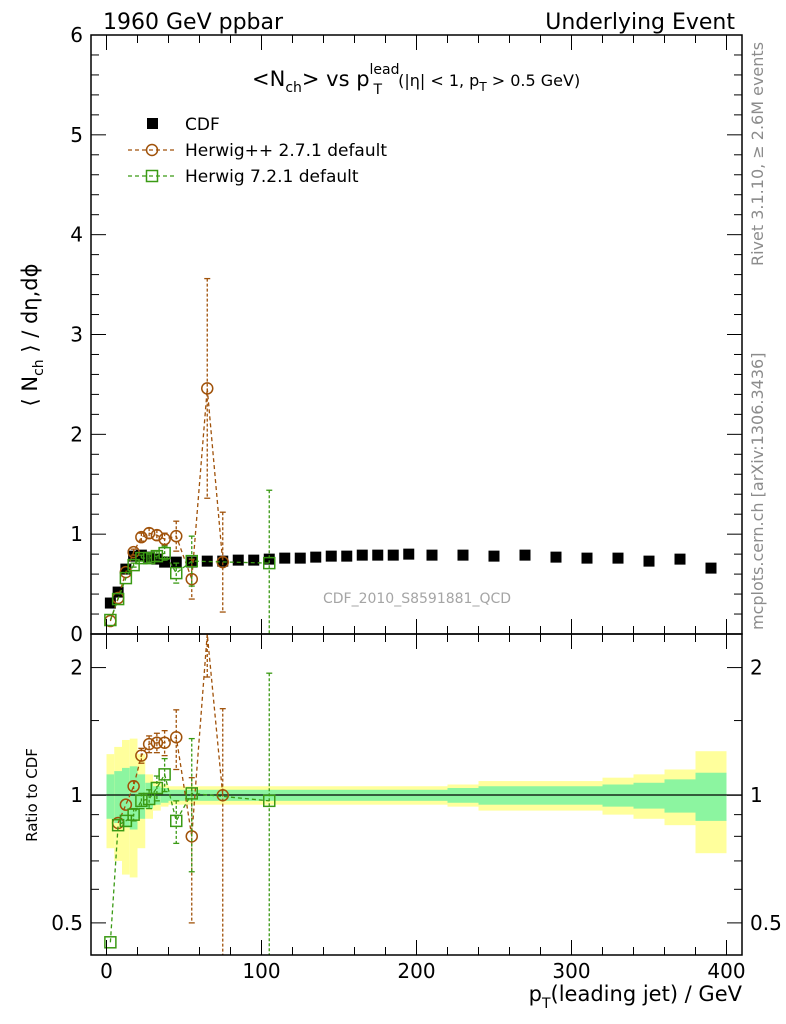 The height and width of the screenshot is (1024, 786). Describe the element at coordinates (636, 997) in the screenshot. I see `ratio-xlabel: pT(leading jet) / GeV` at that location.